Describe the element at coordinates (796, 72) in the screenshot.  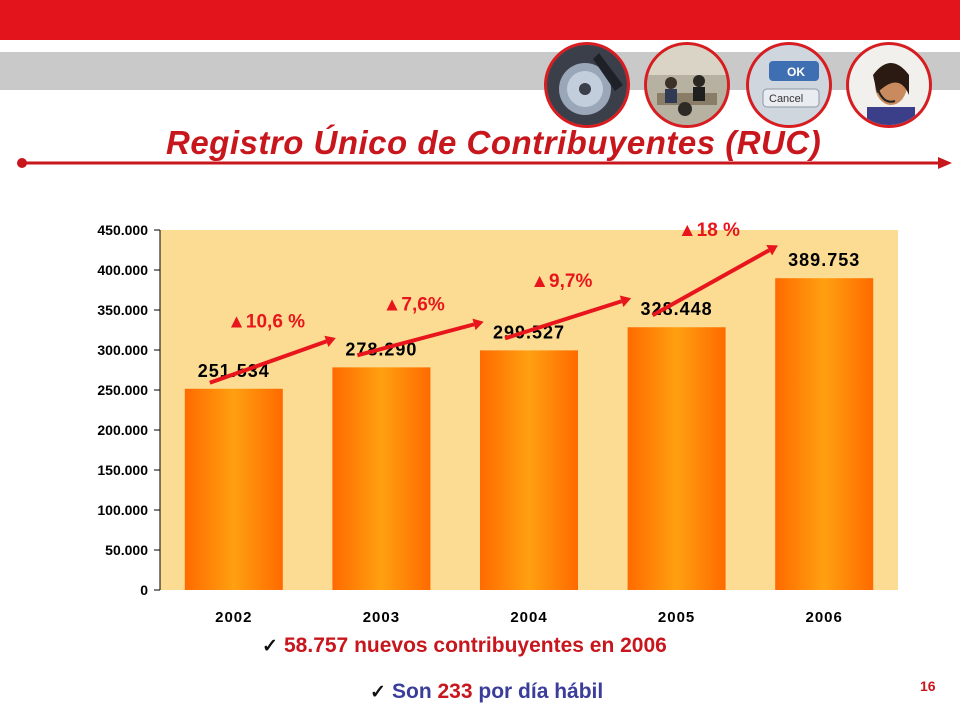
I see `svg-text: OK` at that location.